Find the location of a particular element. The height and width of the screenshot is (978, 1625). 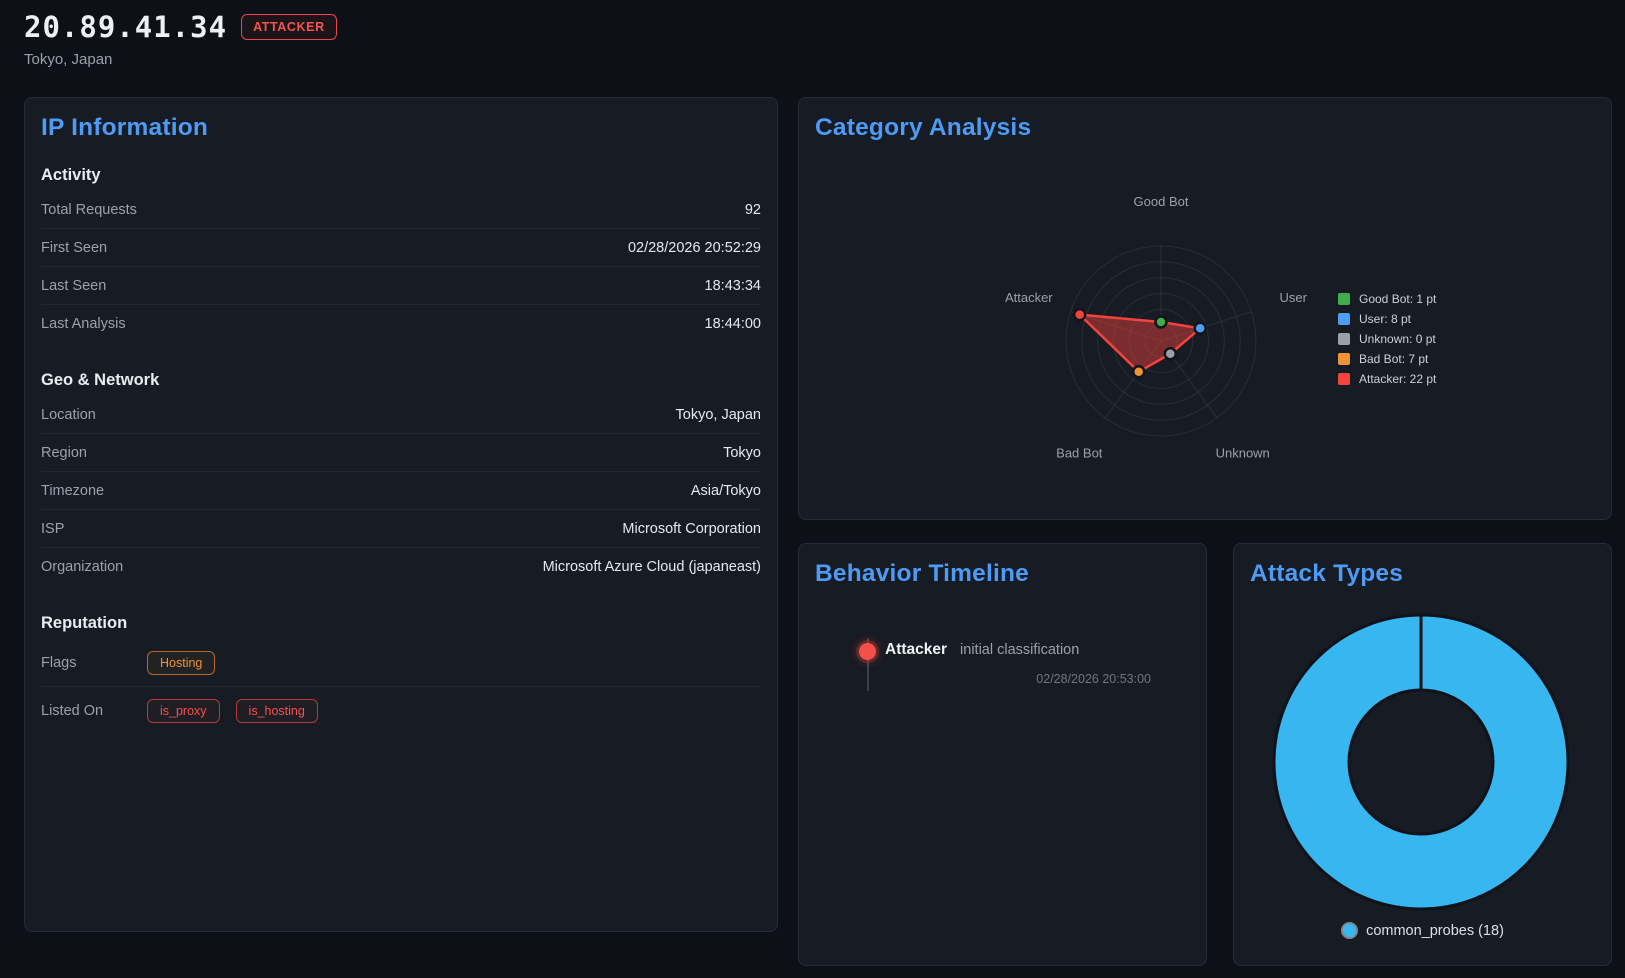

legend-item: User: 8 pt is located at coordinates (1387, 319).